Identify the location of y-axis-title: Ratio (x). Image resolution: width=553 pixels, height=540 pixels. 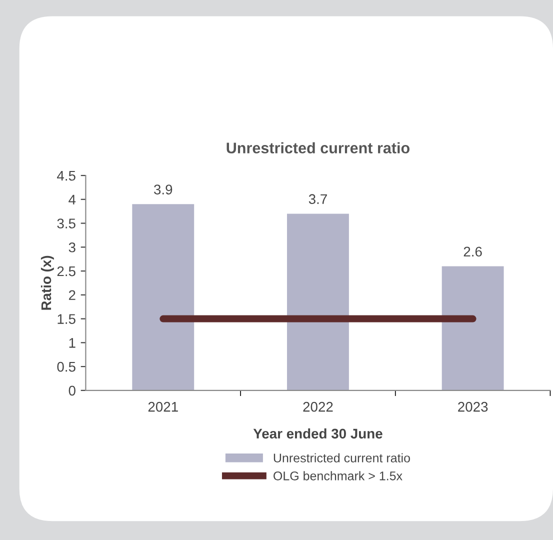
(47, 283).